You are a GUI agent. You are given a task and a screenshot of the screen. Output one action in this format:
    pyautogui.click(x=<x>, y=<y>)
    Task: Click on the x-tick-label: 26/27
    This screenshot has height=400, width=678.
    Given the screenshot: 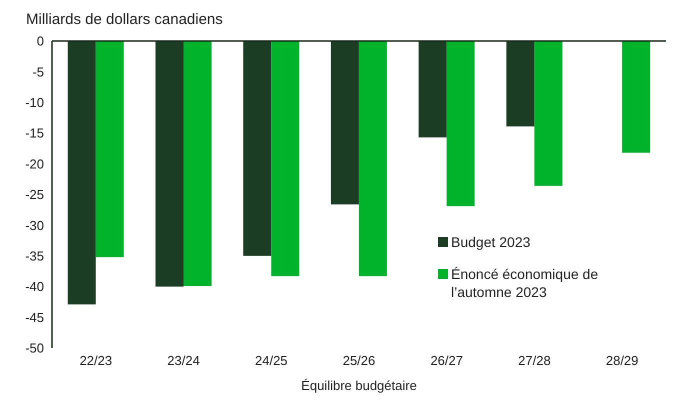 What is the action you would take?
    pyautogui.click(x=446, y=360)
    